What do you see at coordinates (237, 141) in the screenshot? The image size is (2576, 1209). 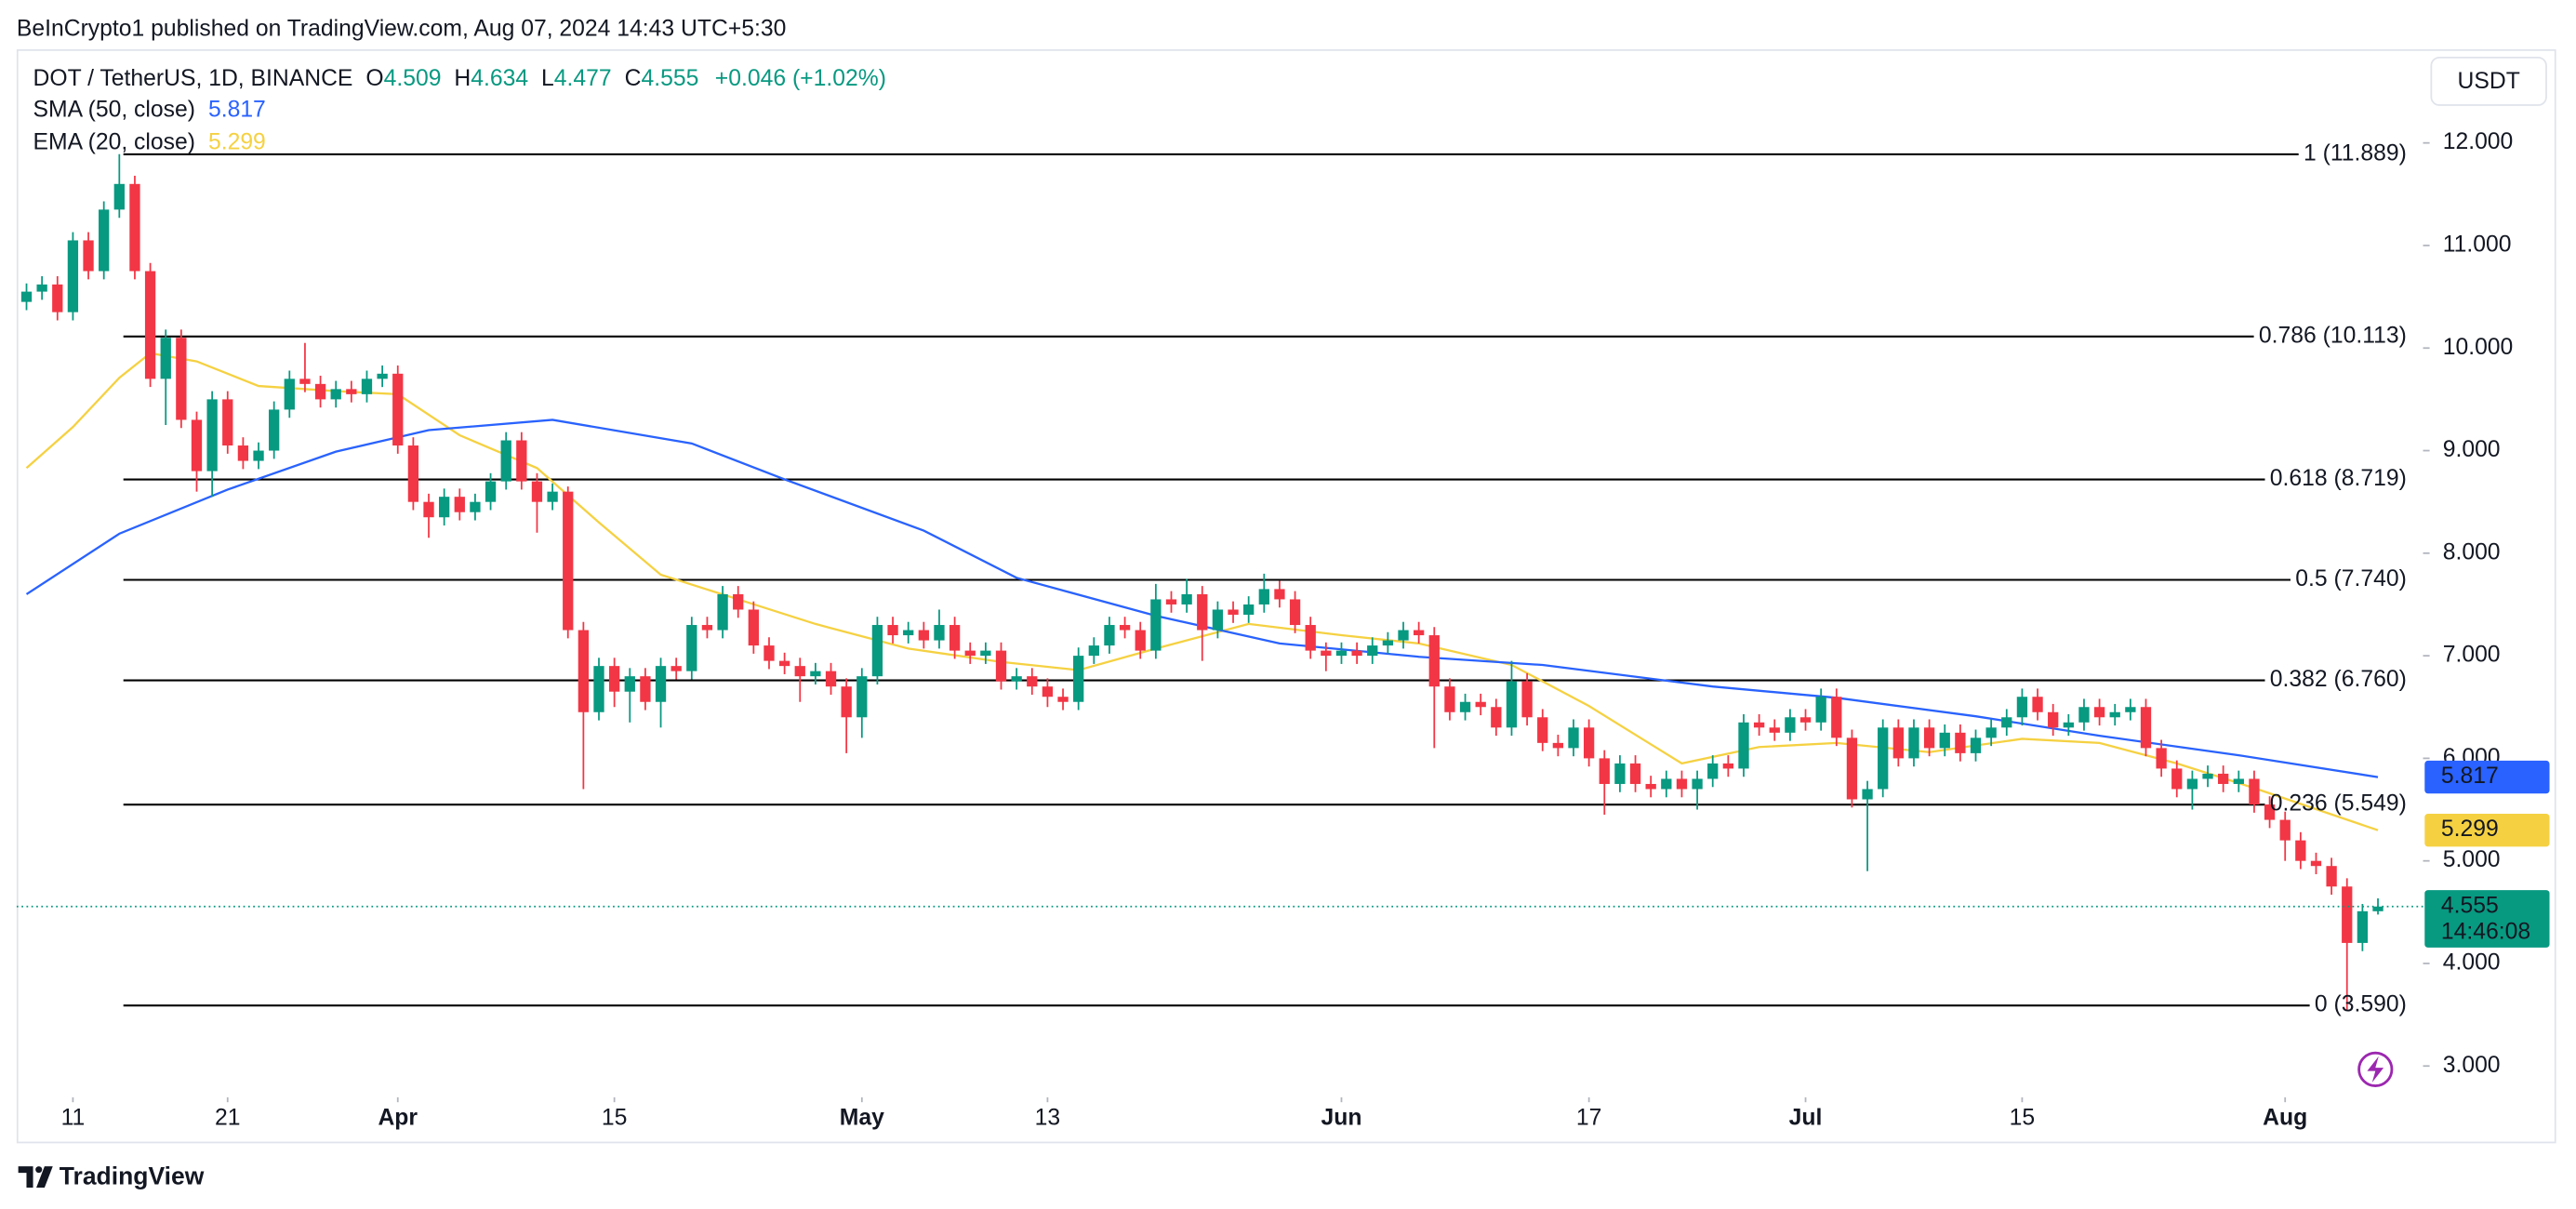 I see `ema-value: 5.299` at bounding box center [237, 141].